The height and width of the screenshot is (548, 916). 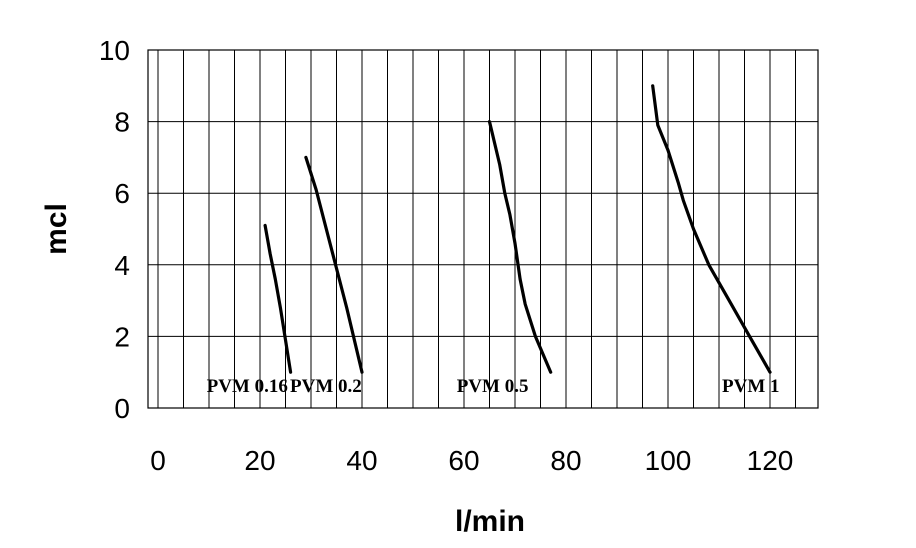 What do you see at coordinates (122, 122) in the screenshot?
I see `y-tick-label: 8` at bounding box center [122, 122].